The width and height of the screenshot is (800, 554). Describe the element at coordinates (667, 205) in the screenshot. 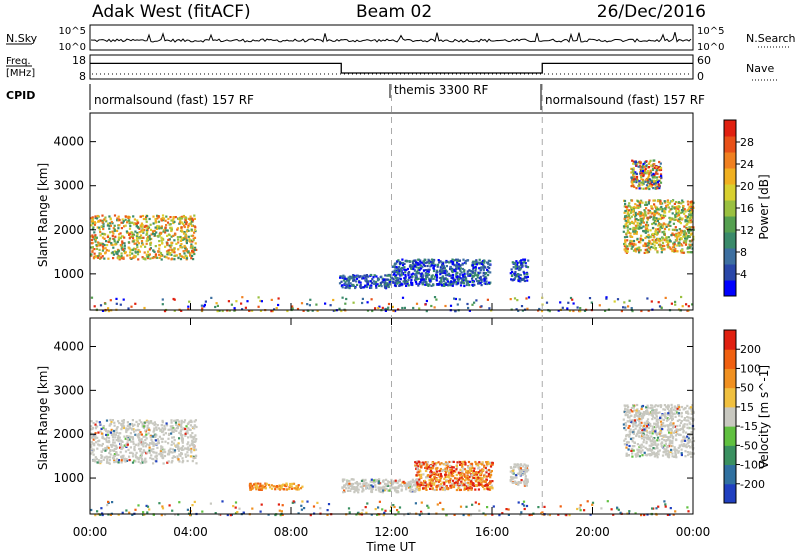

I see `power-cell-2001` at that location.